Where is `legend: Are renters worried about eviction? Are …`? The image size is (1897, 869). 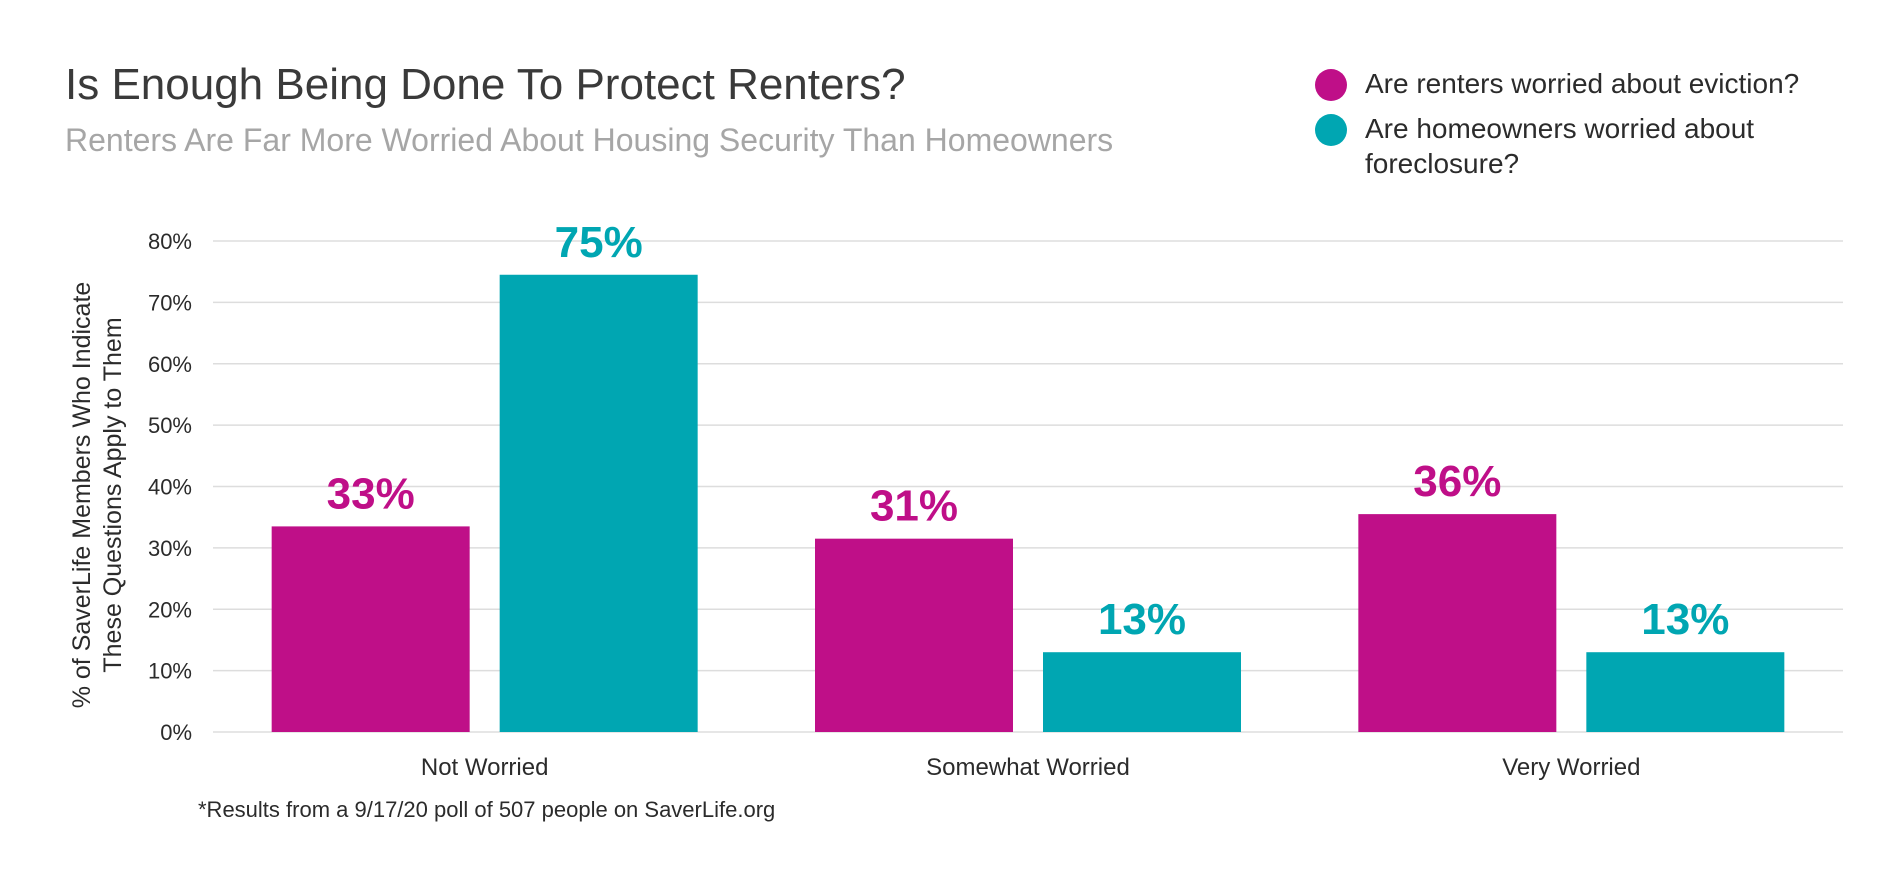 legend: Are renters worried about eviction? Are … is located at coordinates (1595, 128).